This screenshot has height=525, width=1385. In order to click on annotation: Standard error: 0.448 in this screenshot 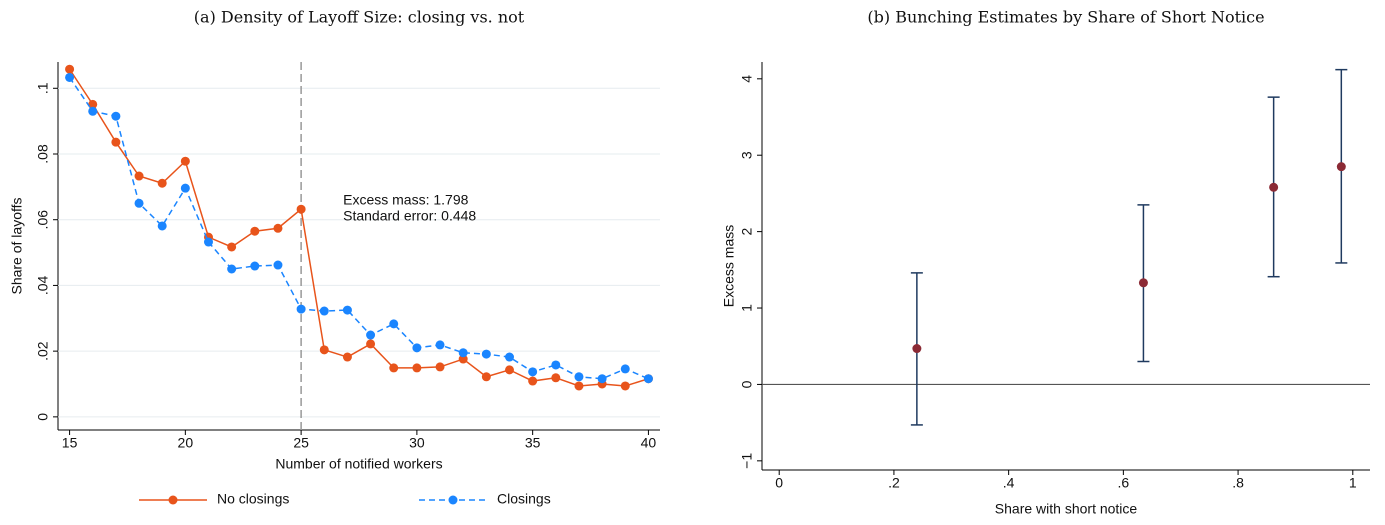, I will do `click(409, 216)`.